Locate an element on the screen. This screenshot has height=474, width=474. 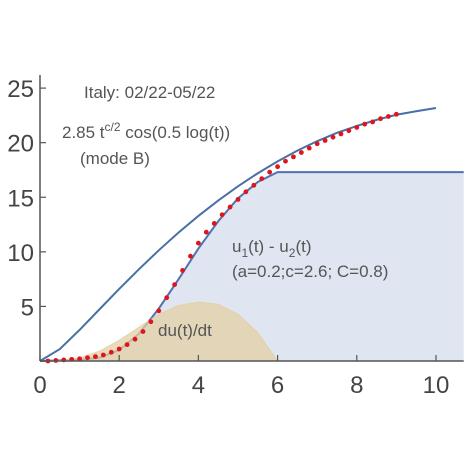
x-tick-label: 2 is located at coordinates (119, 385).